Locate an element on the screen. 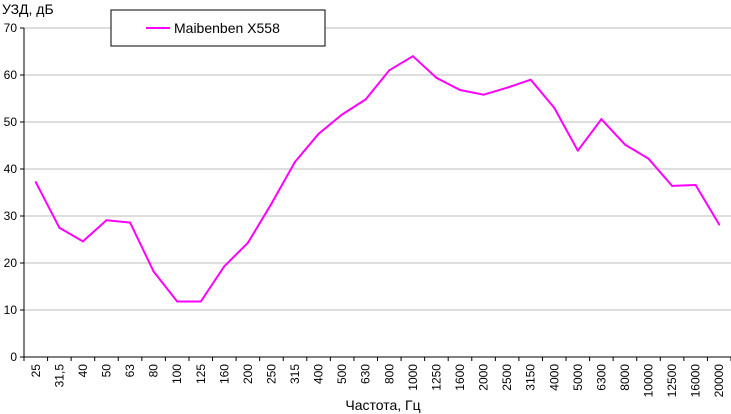 This screenshot has height=414, width=731. x-tick-label: 100 is located at coordinates (177, 374).